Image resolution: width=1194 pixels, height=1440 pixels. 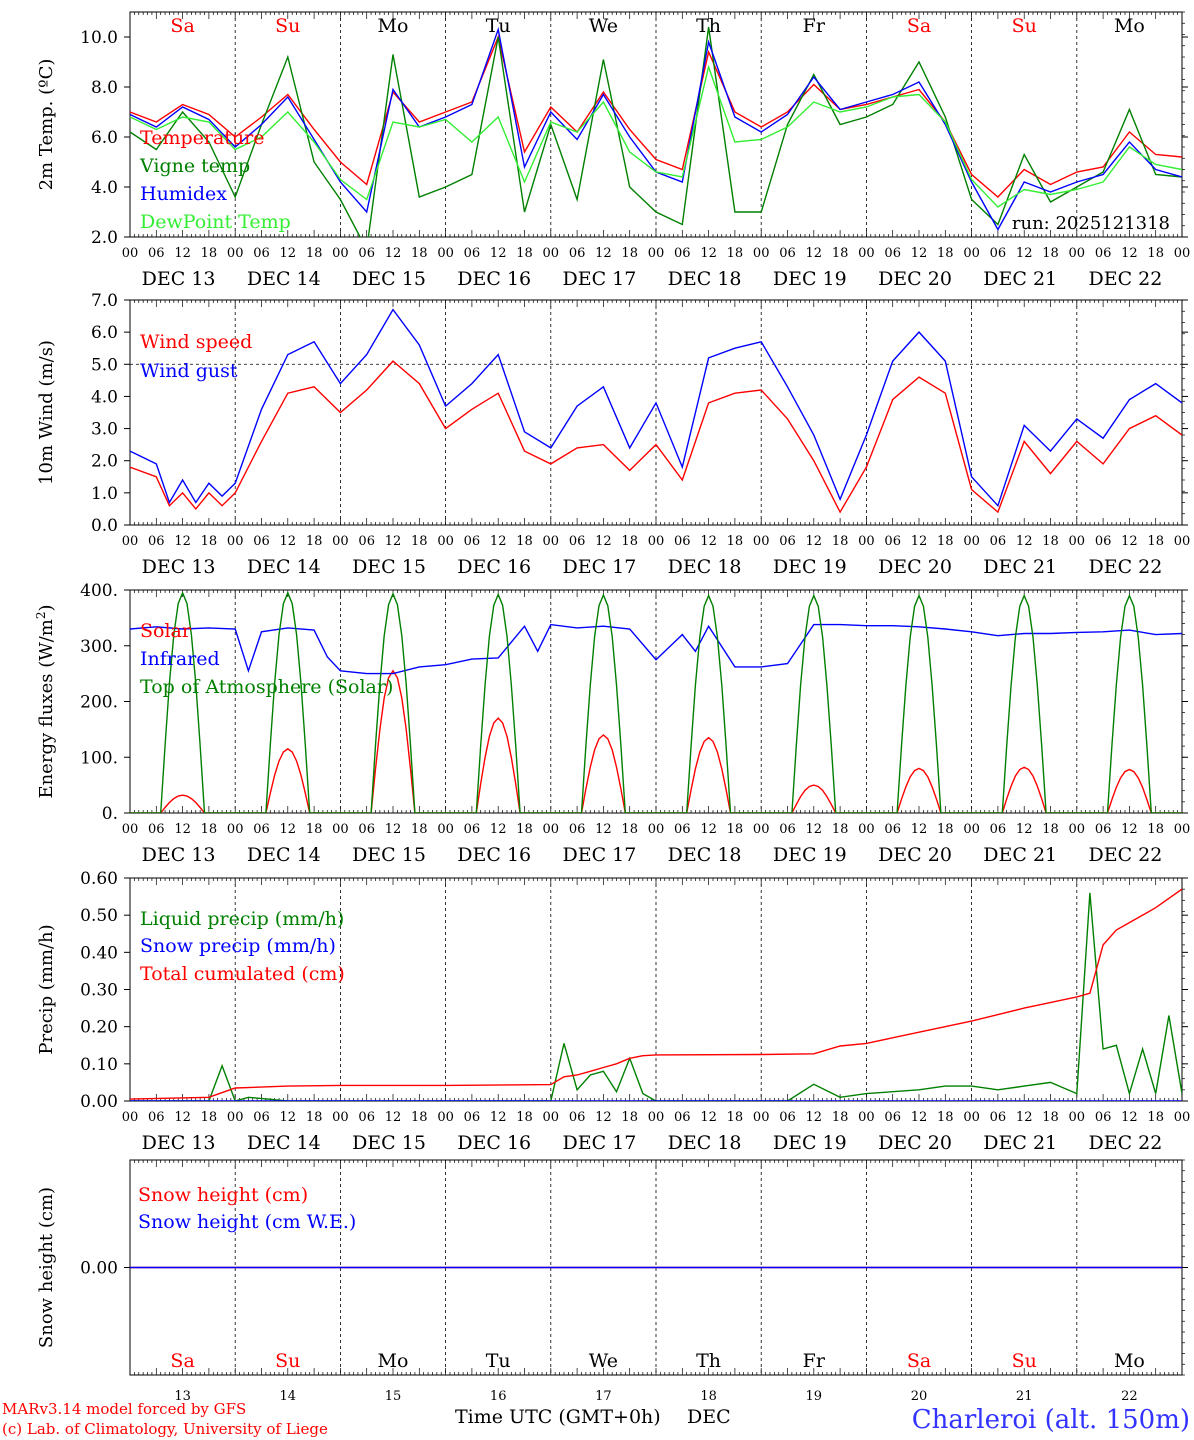 I want to click on weekday-label: Fr, so click(x=814, y=26).